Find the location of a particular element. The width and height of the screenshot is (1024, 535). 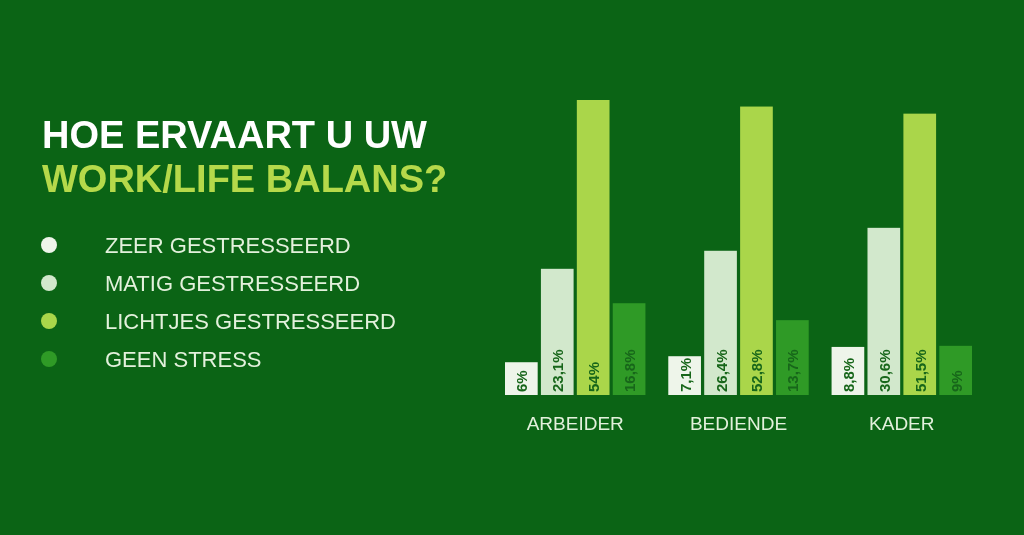

chart-title: HOE ERVAART U UW is located at coordinates (235, 135).